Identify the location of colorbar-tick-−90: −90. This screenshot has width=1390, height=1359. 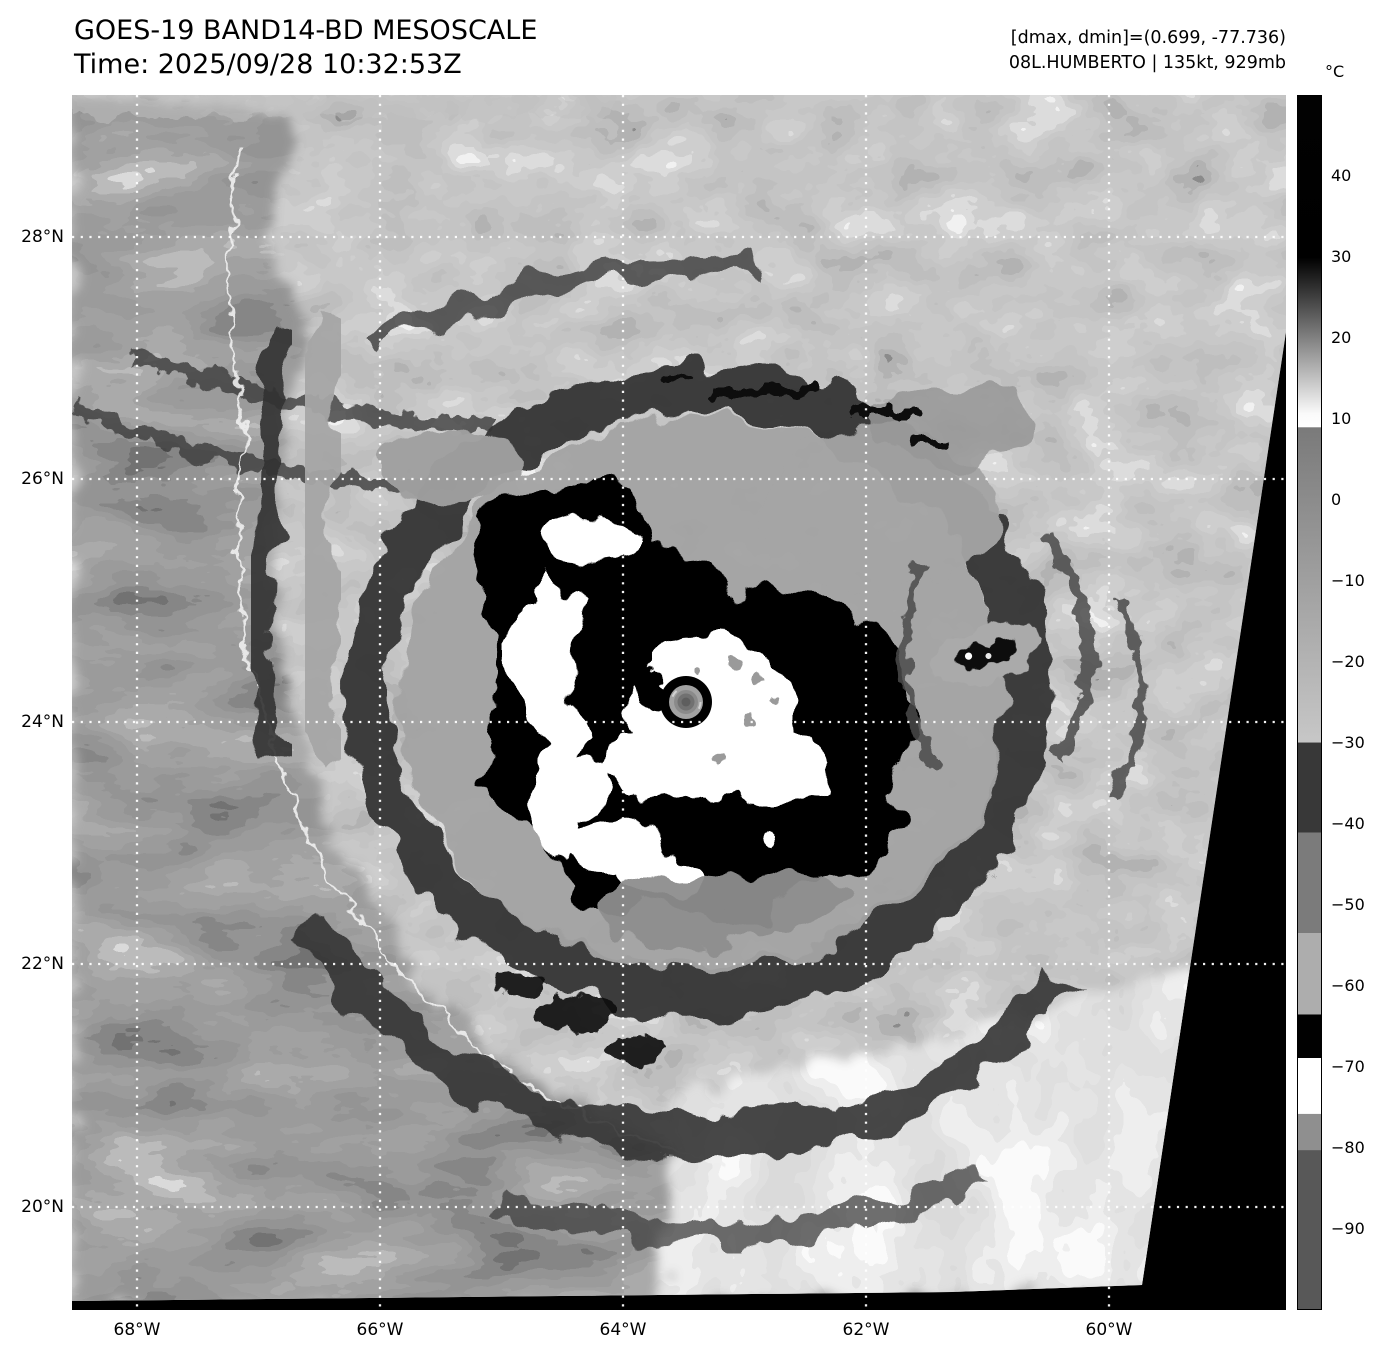
(1348, 1228).